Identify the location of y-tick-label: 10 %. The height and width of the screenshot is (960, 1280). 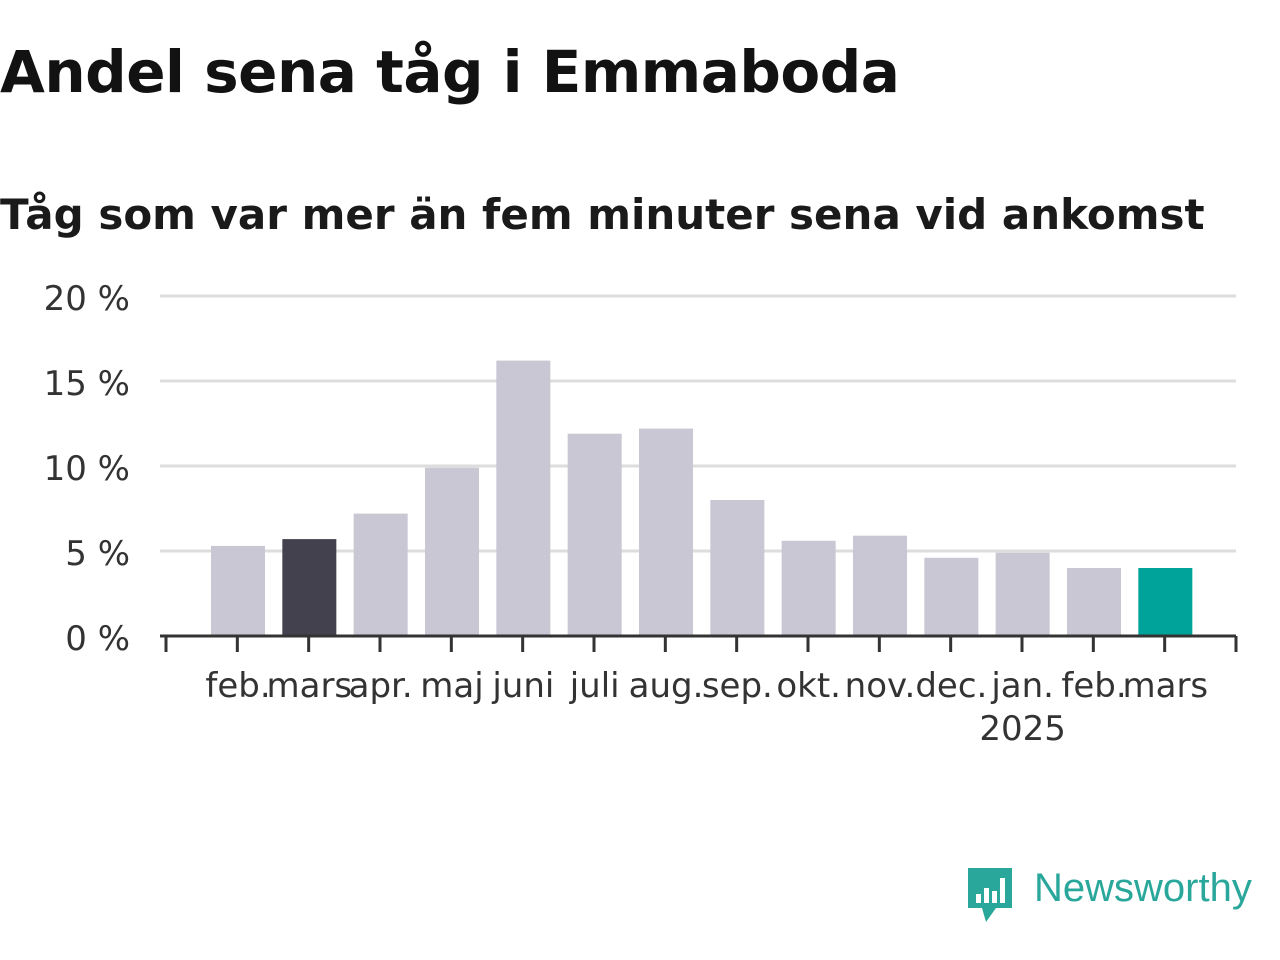
(87, 469).